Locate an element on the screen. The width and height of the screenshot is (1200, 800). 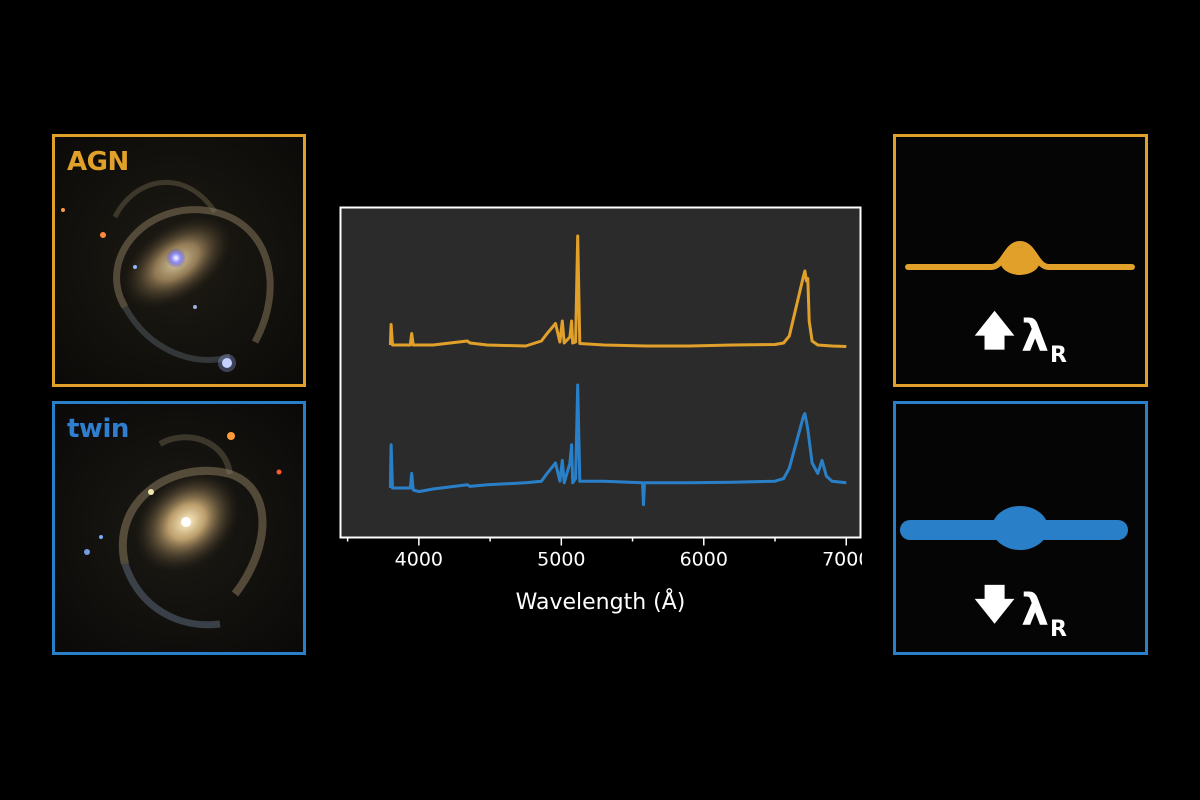
x-tick-label: 7000 is located at coordinates (842, 560).